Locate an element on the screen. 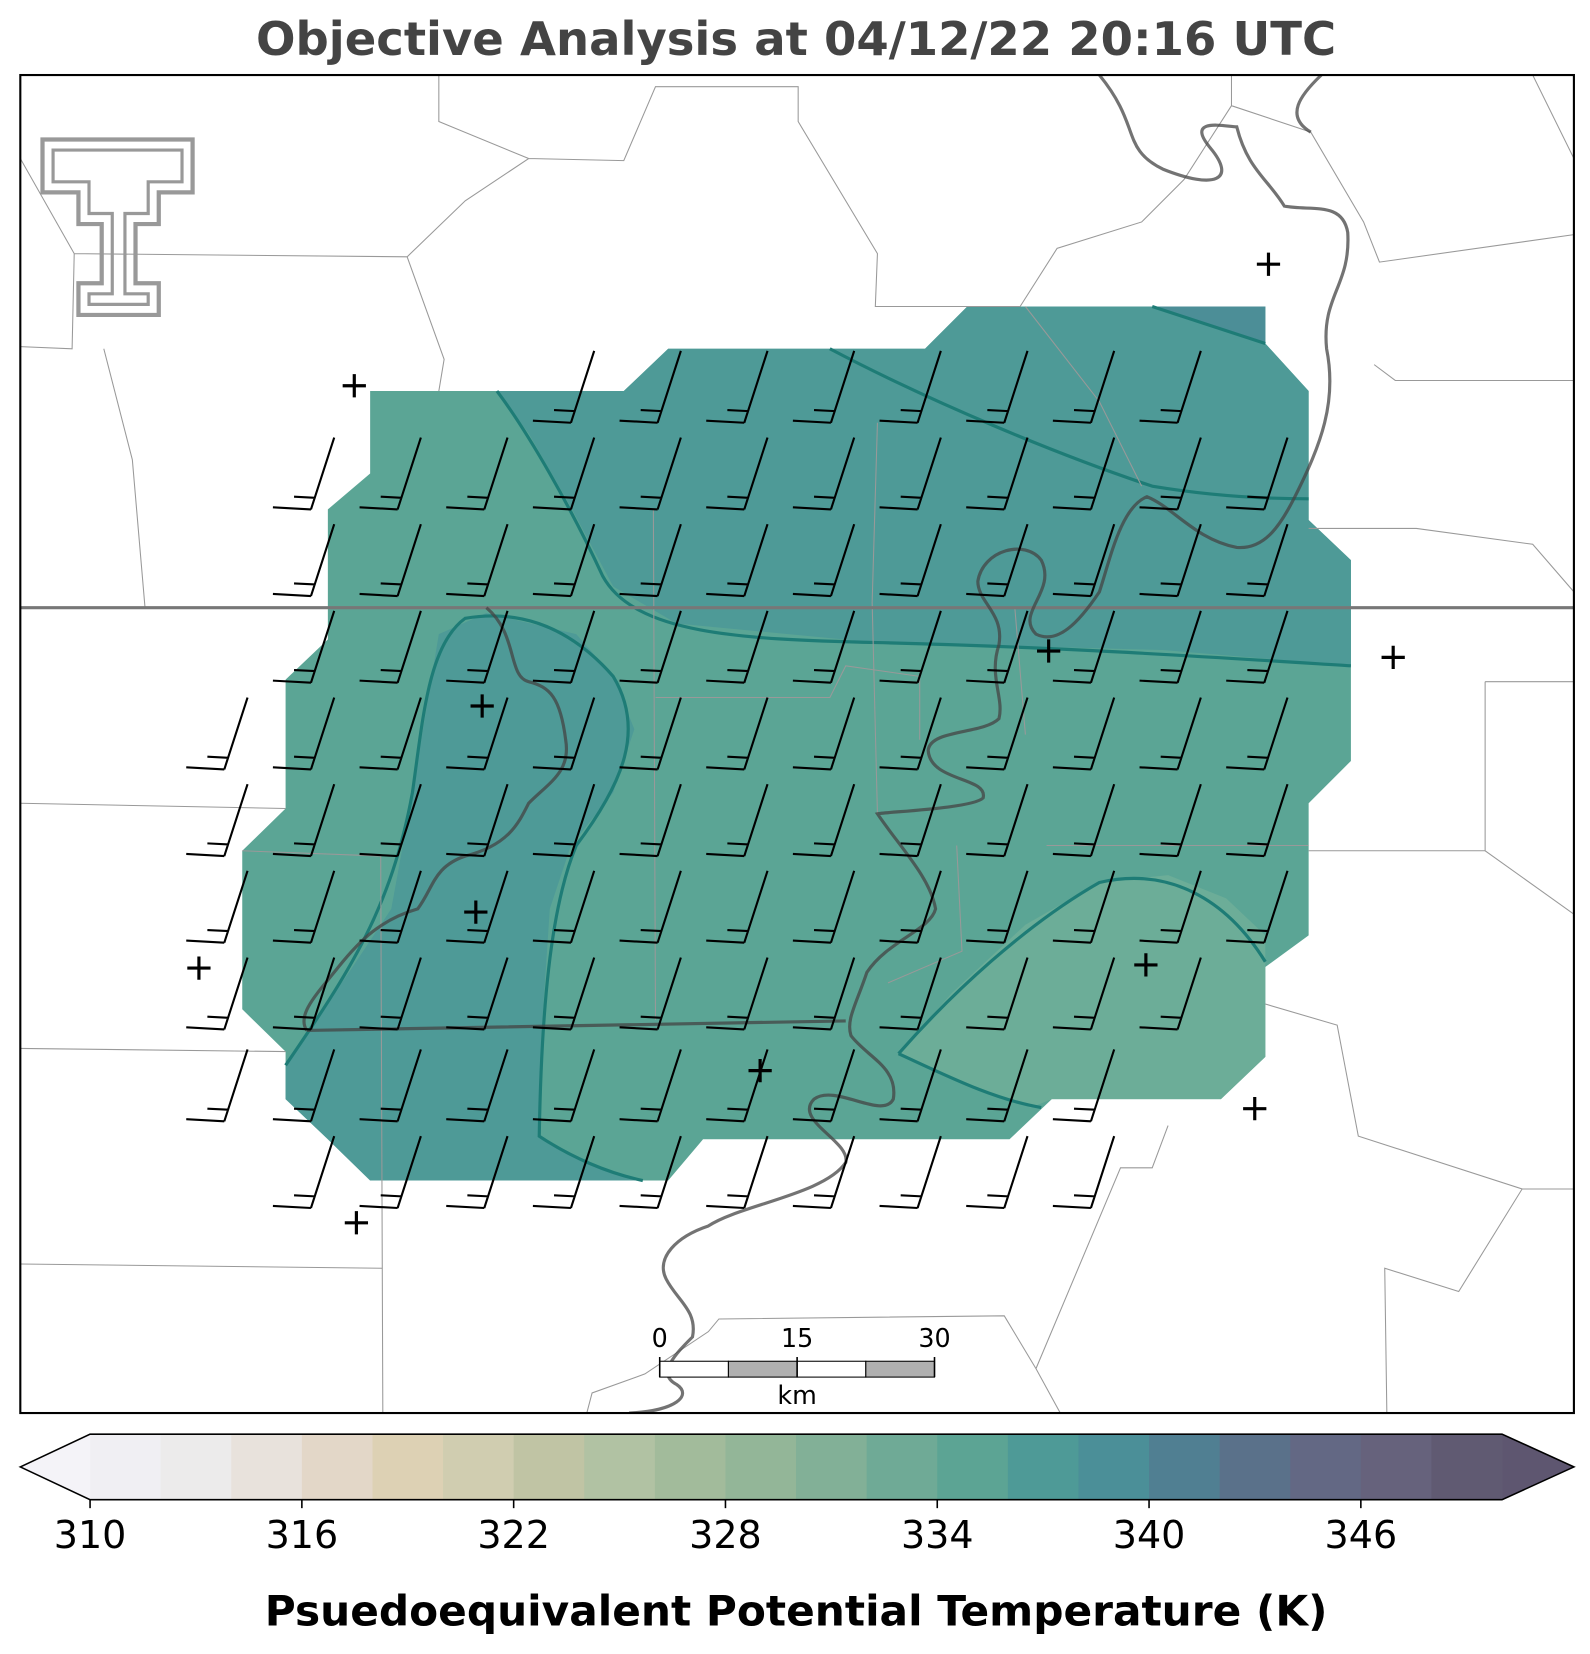 The height and width of the screenshot is (1654, 1590). colorbar-extend-low is located at coordinates (55, 1467).